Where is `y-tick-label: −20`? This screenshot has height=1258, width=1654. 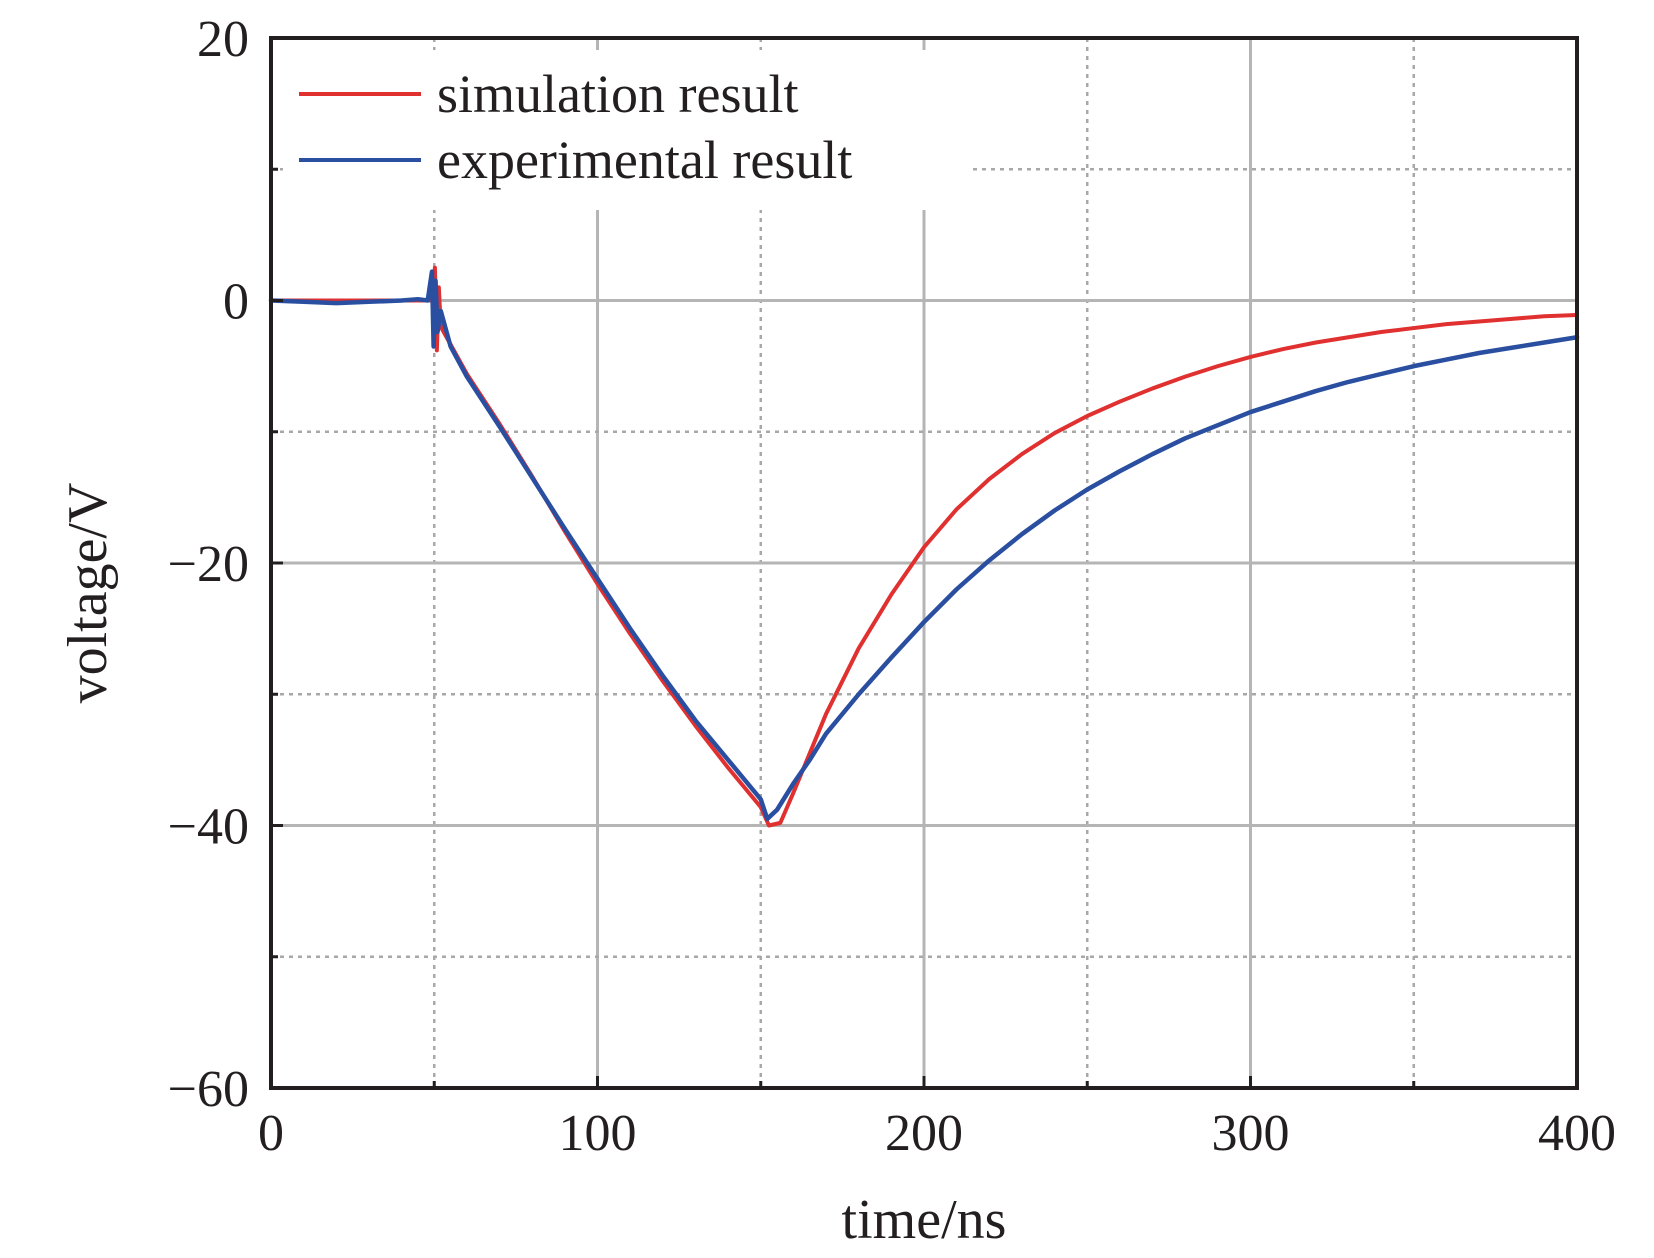 y-tick-label: −20 is located at coordinates (208, 564).